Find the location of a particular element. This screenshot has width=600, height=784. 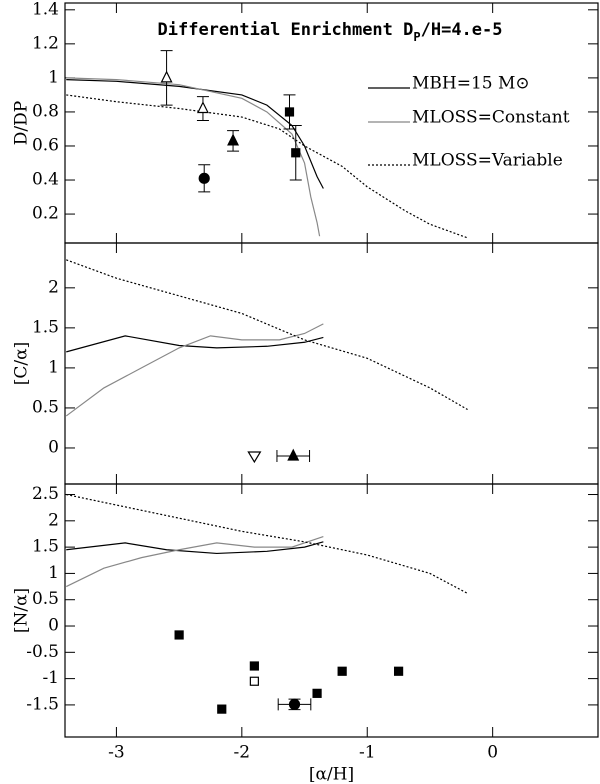

legend-label: MLOSS=Constant is located at coordinates (491, 118).